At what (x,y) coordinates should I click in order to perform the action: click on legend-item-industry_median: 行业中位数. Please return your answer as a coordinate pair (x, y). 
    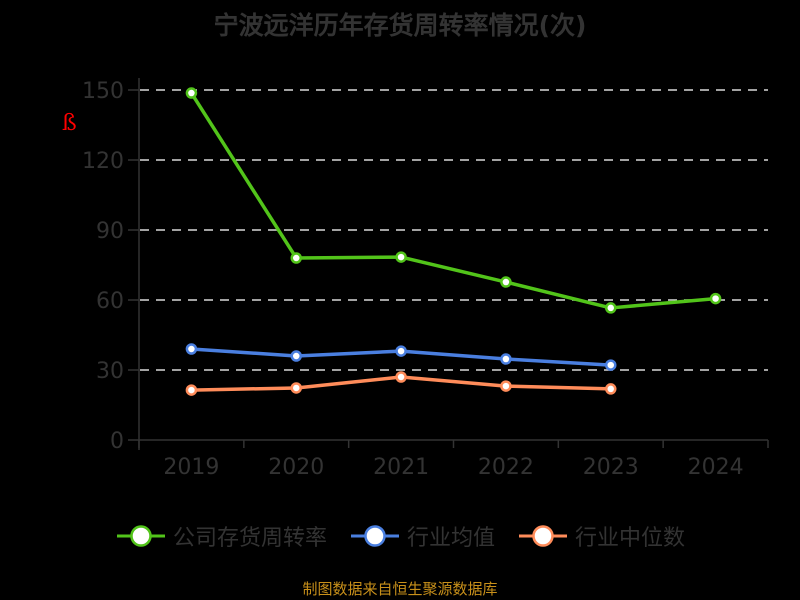
    Looking at the image, I should click on (601, 536).